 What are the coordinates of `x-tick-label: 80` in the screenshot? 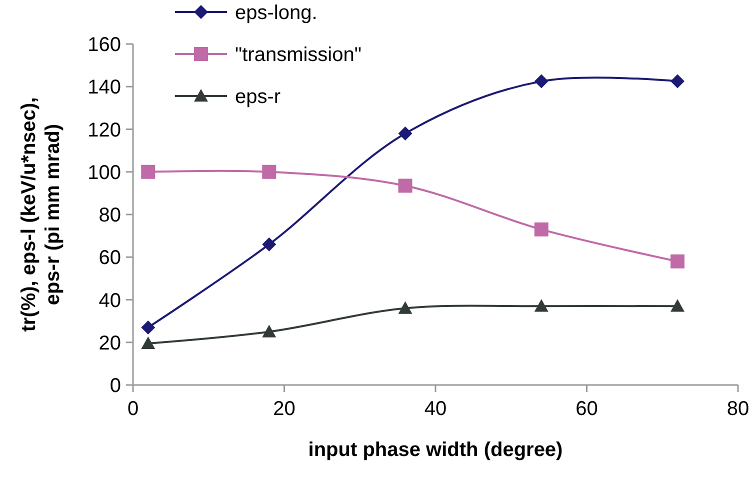 It's located at (738, 409).